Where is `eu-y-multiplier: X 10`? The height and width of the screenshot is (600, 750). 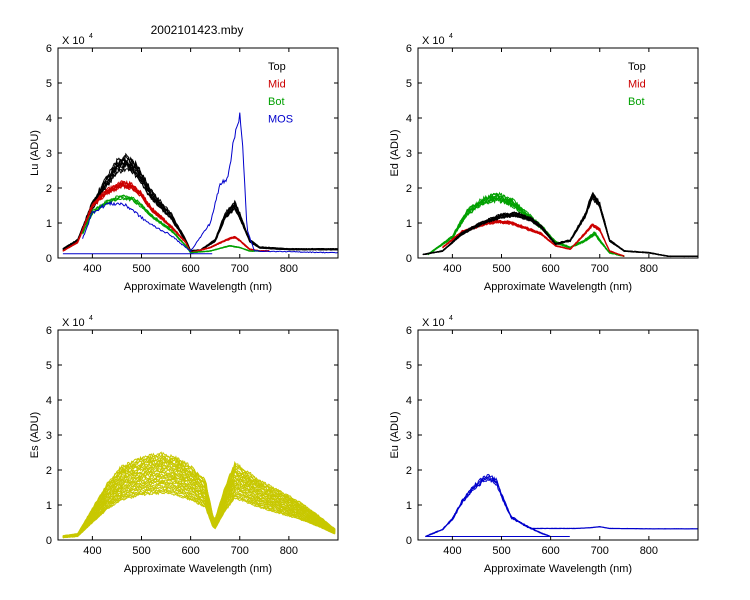 eu-y-multiplier: X 10 is located at coordinates (433, 323).